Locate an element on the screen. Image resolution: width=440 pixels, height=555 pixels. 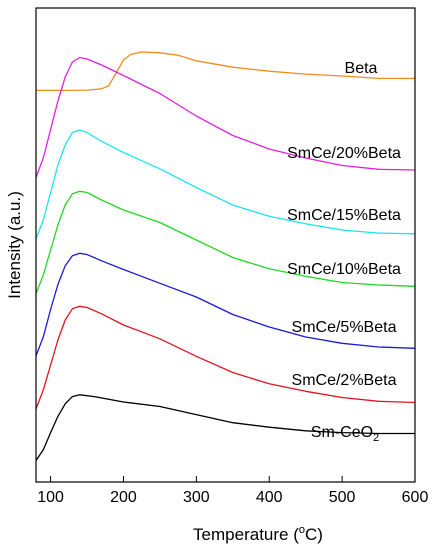
x-tick-label: 600 is located at coordinates (415, 497).